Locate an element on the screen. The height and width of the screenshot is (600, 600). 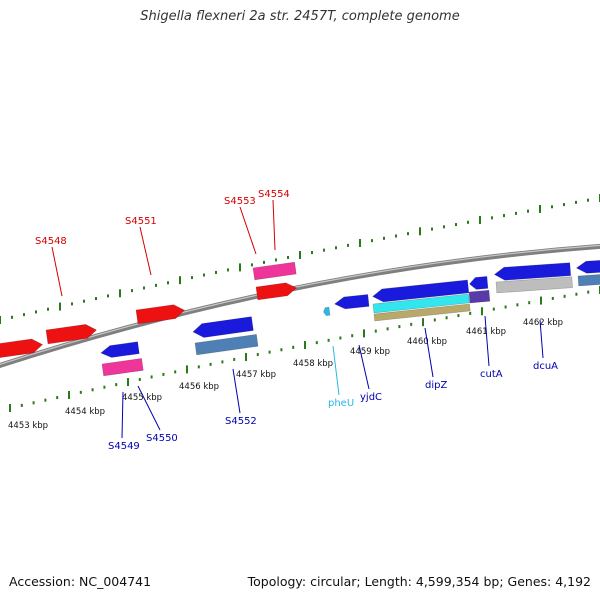
purple-feature is located at coordinates (479, 296).